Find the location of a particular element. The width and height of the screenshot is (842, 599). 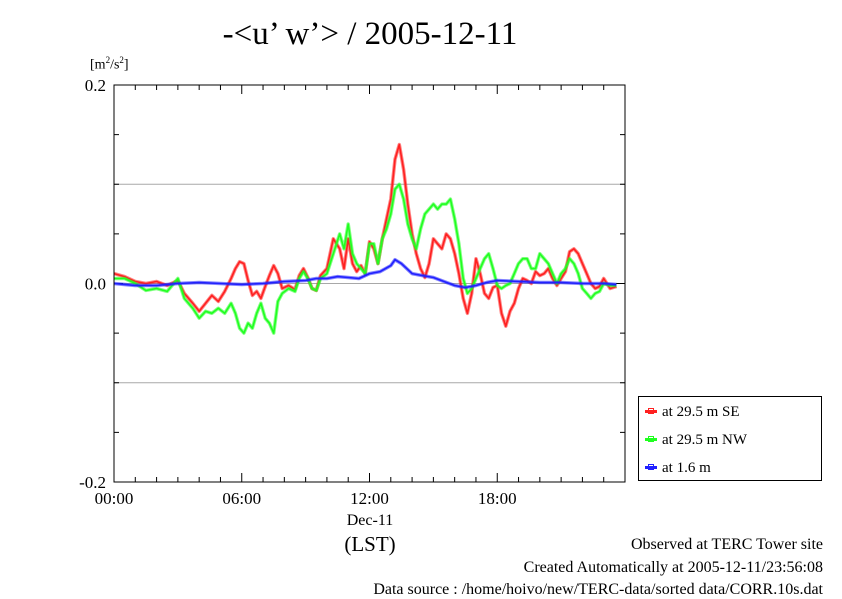

legend-swatch-nw is located at coordinates (651, 439).